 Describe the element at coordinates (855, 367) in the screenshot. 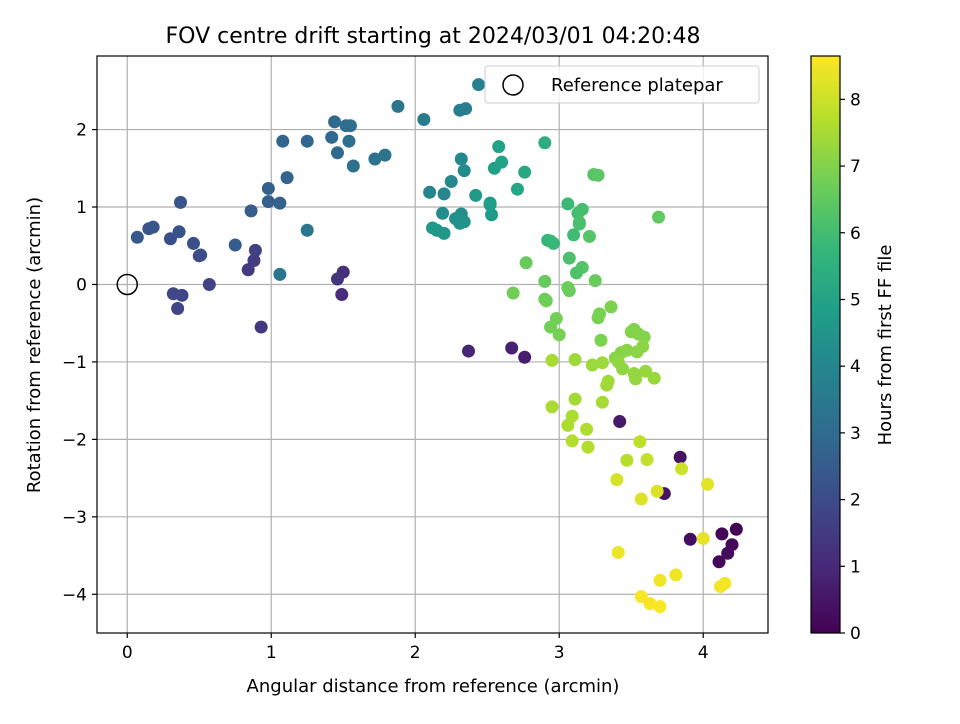

I see `colorbar-tick-label: 4` at that location.